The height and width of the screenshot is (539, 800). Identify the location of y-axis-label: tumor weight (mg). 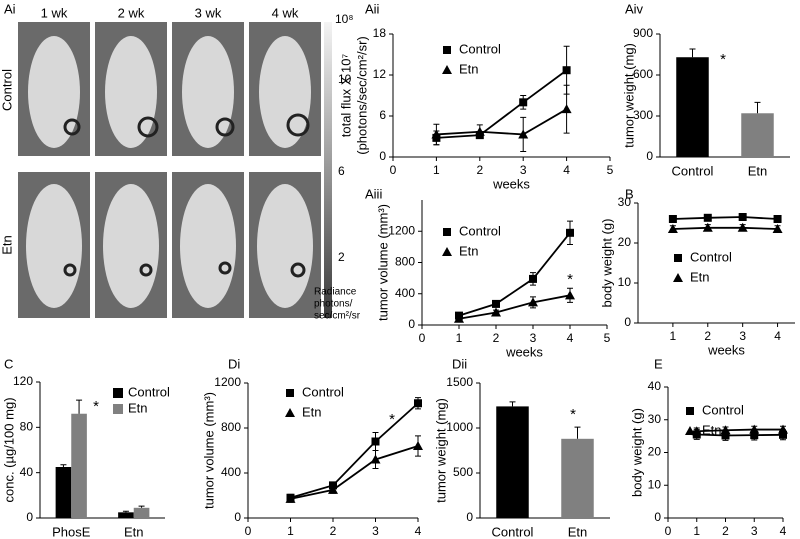
(628, 95).